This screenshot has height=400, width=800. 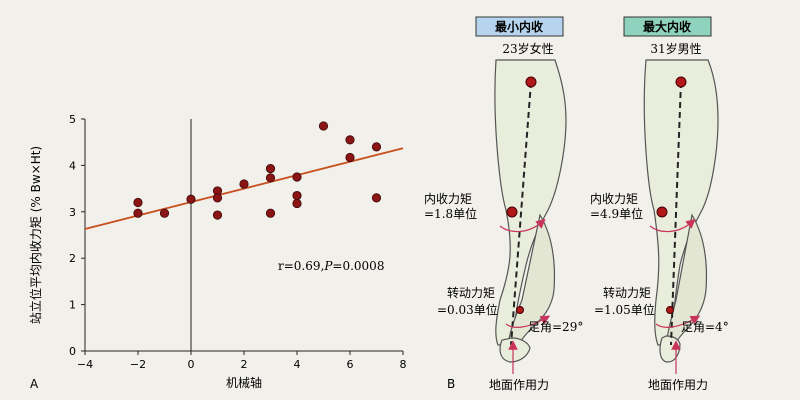 What do you see at coordinates (358, 266) in the screenshot?
I see `annotation-p-value: =0.0008` at bounding box center [358, 266].